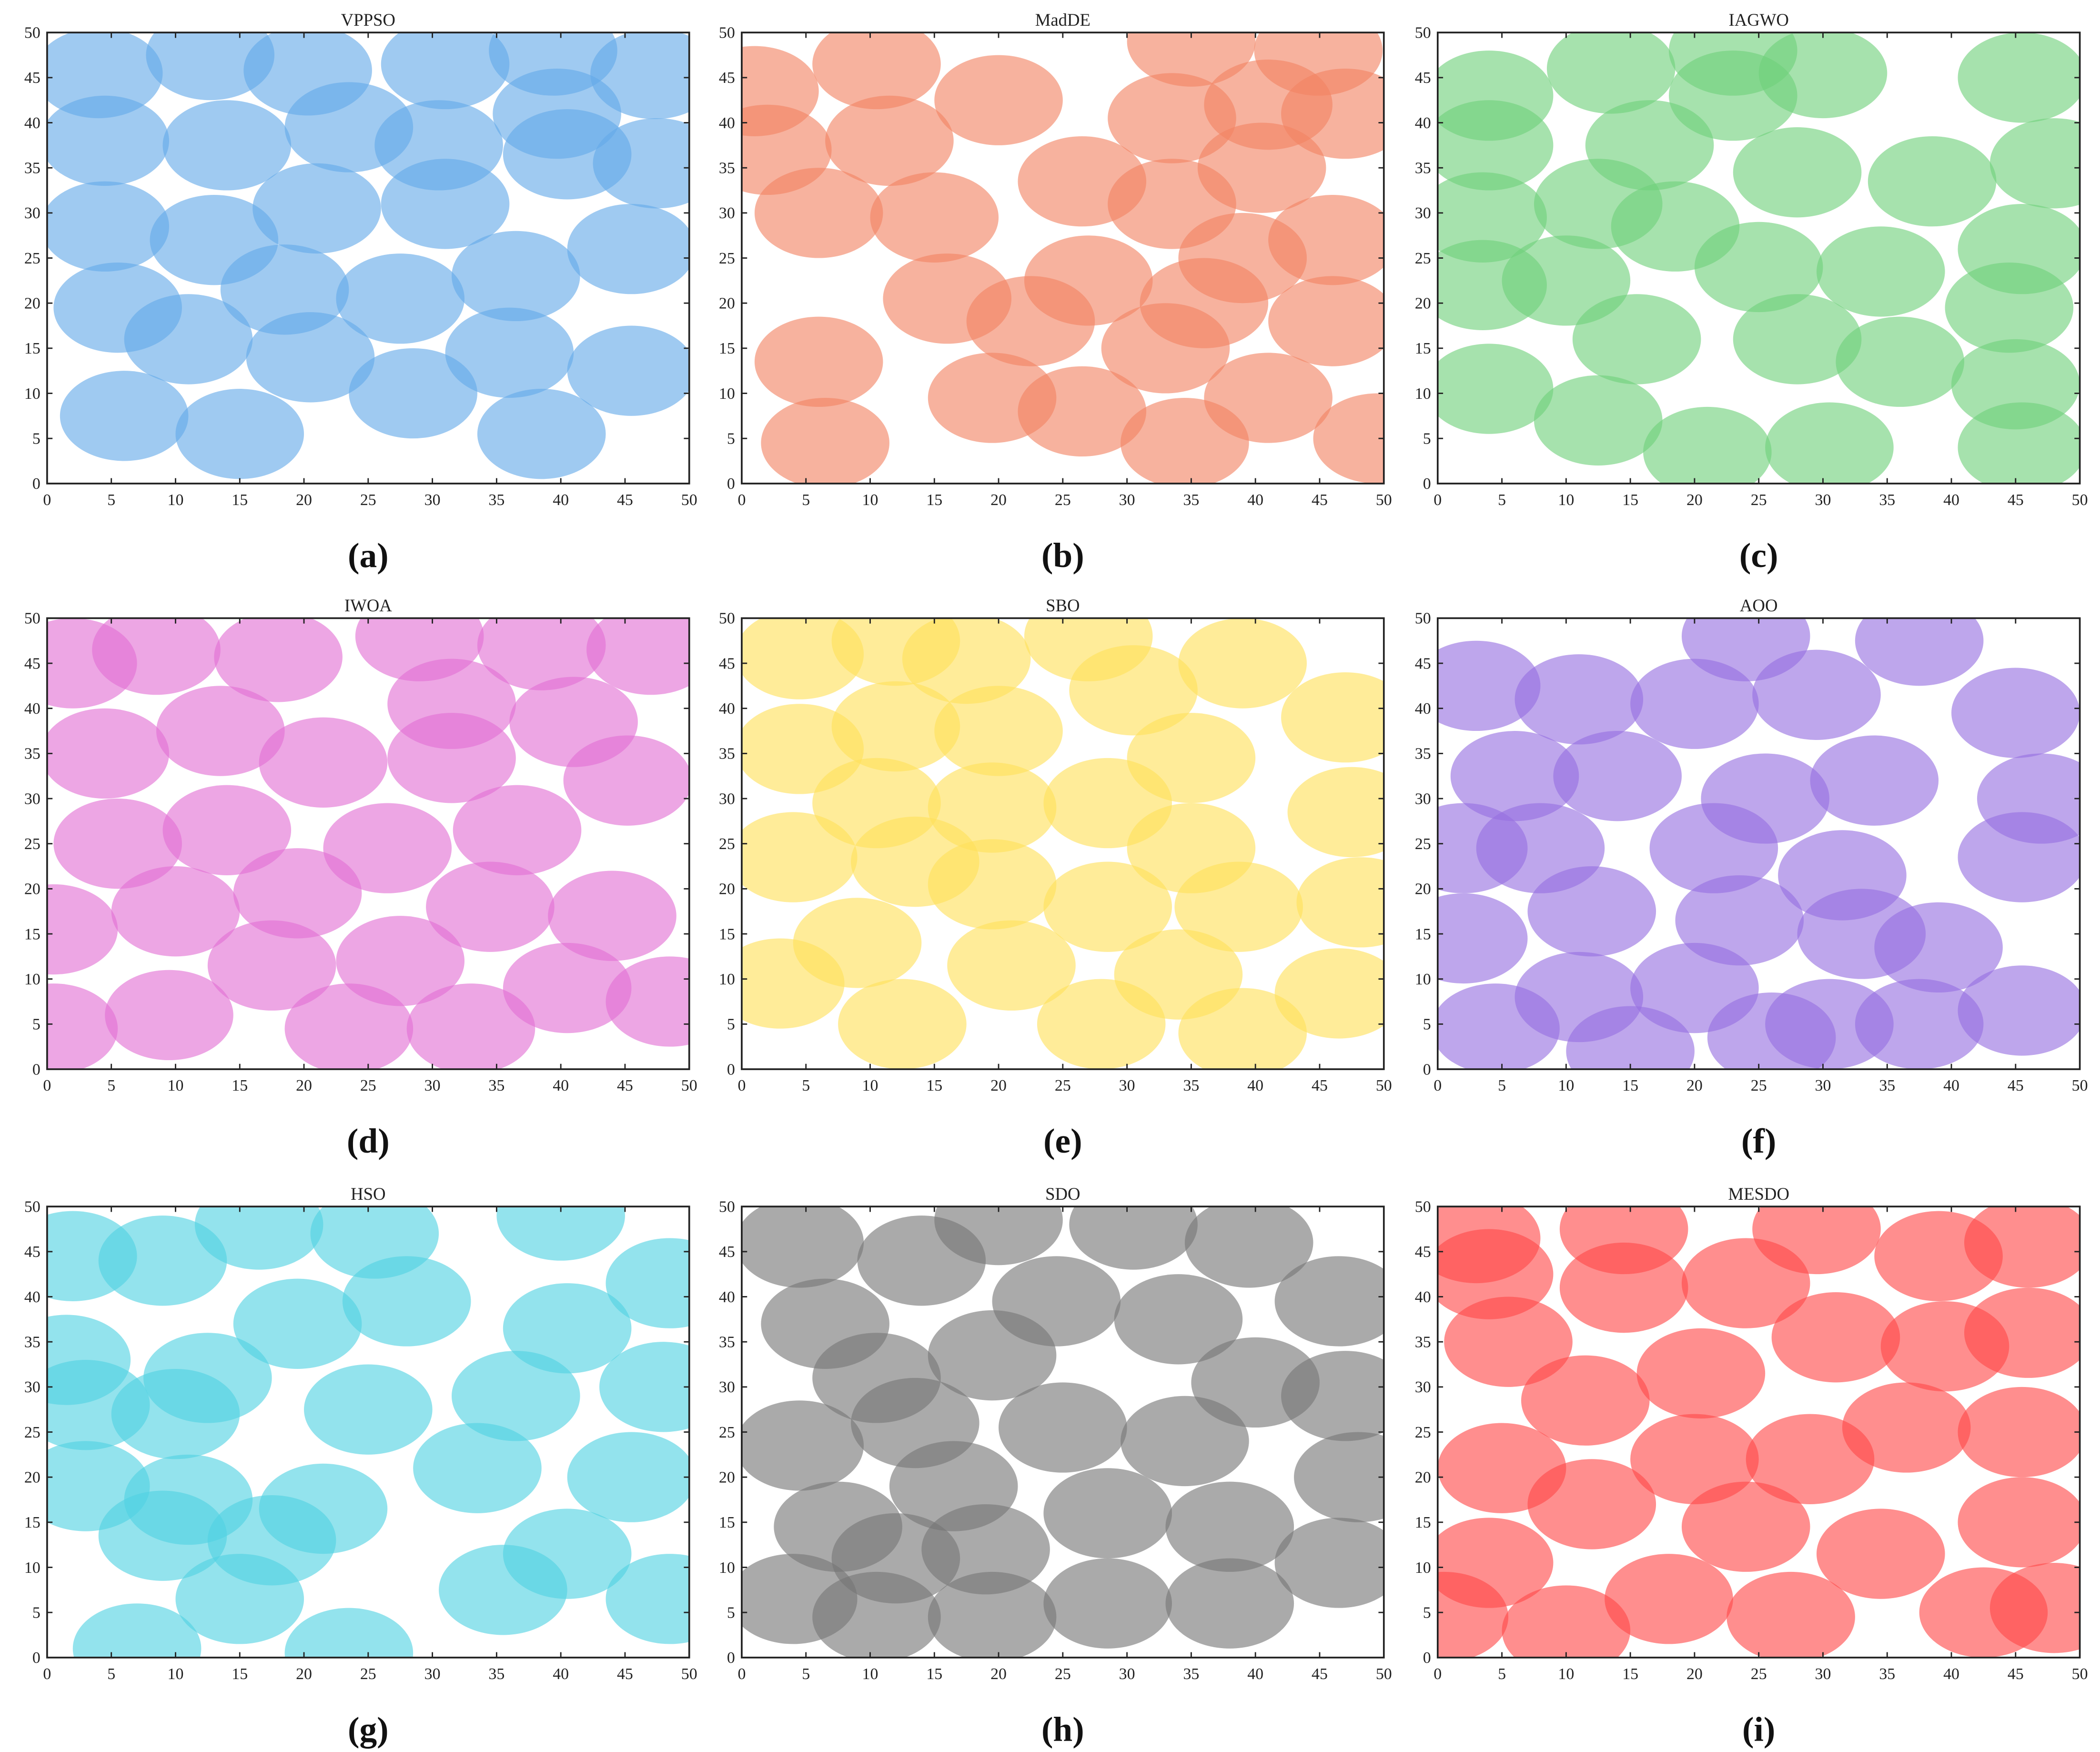 The width and height of the screenshot is (2100, 1752). What do you see at coordinates (1423, 844) in the screenshot?
I see `y-tick-label: 25` at bounding box center [1423, 844].